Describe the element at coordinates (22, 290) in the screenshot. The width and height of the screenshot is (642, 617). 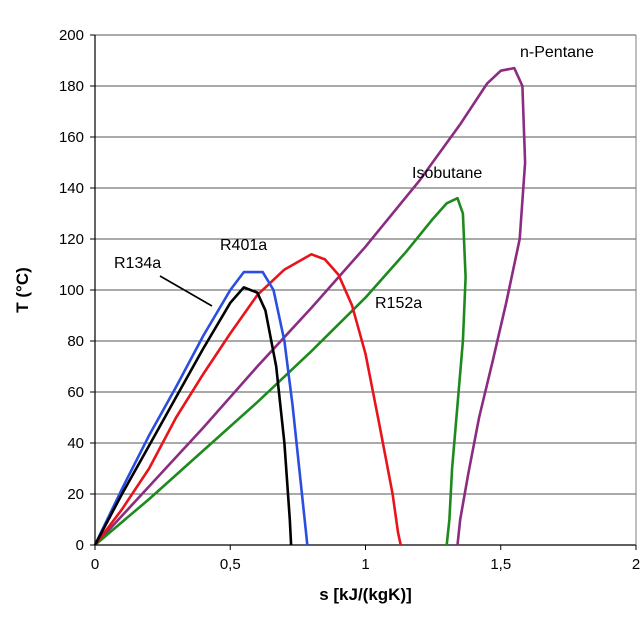
I see `y-axis-title: T (°C)` at that location.